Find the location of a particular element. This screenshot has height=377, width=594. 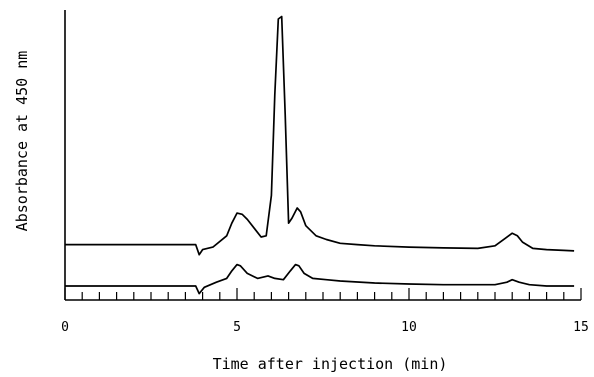

x-tick-labels: 0 5 10 15 is located at coordinates (325, 327).